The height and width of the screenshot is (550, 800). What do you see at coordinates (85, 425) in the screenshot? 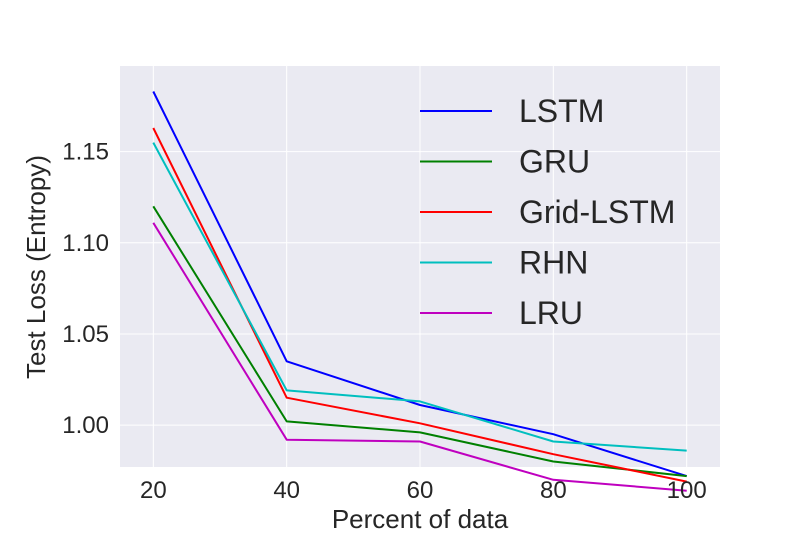
I see `y-tick-label: 1.00` at bounding box center [85, 425].